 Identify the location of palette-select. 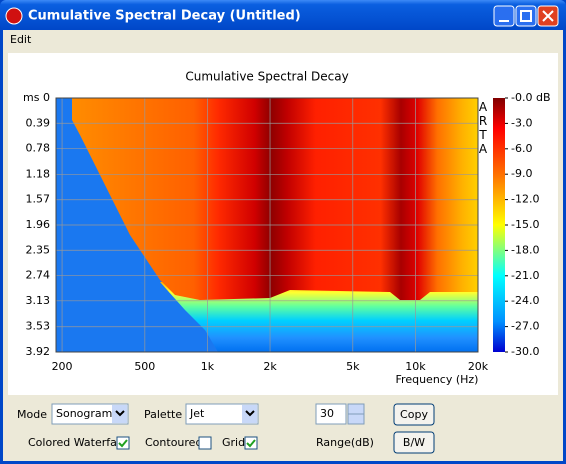
(222, 414).